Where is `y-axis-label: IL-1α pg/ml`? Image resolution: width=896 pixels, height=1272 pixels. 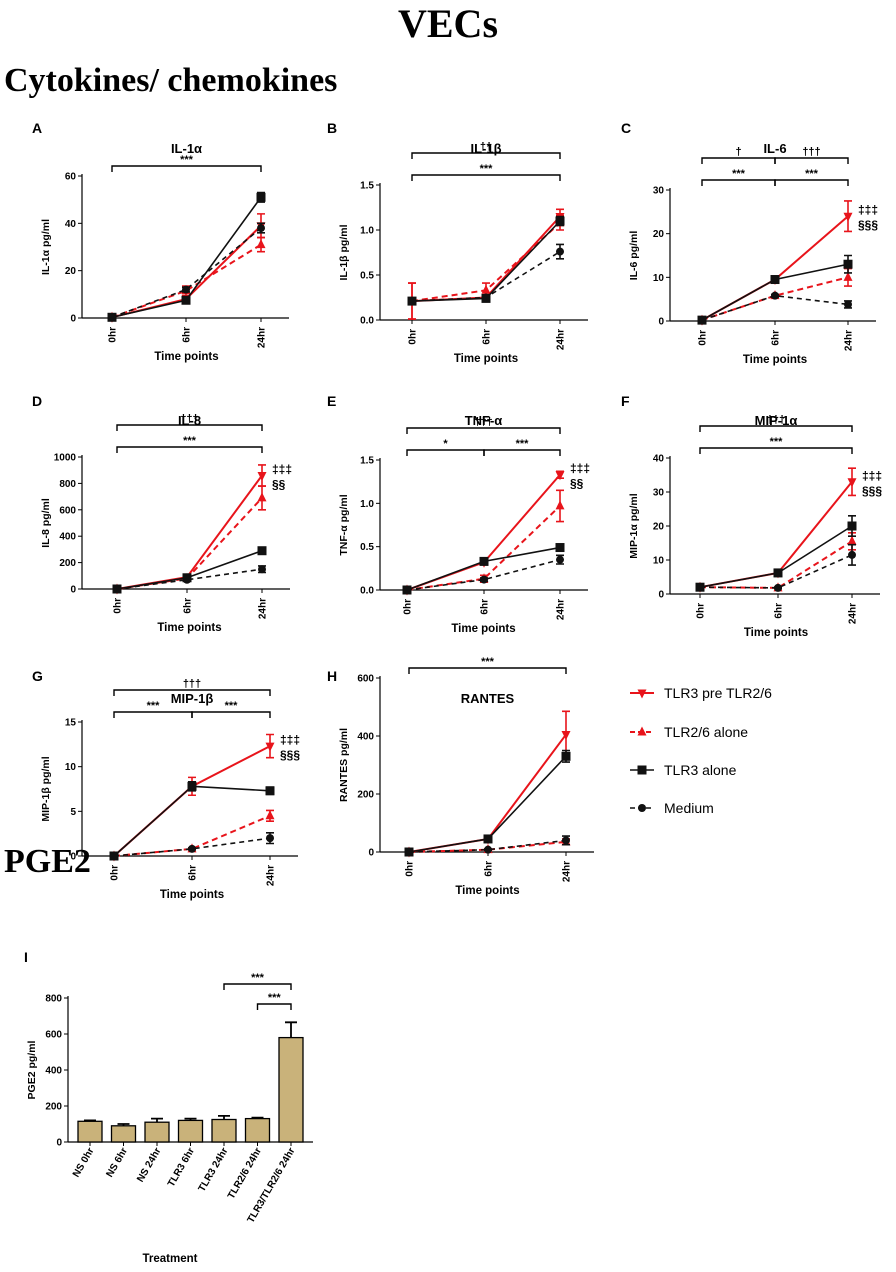
y-axis-label: IL-1α pg/ml is located at coordinates (46, 247).